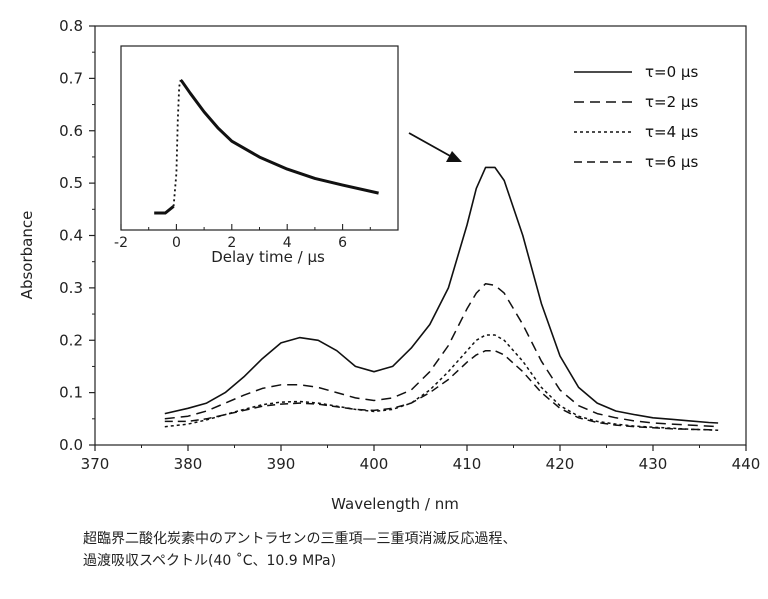  What do you see at coordinates (746, 464) in the screenshot?
I see `x-tick-label: 440` at bounding box center [746, 464].